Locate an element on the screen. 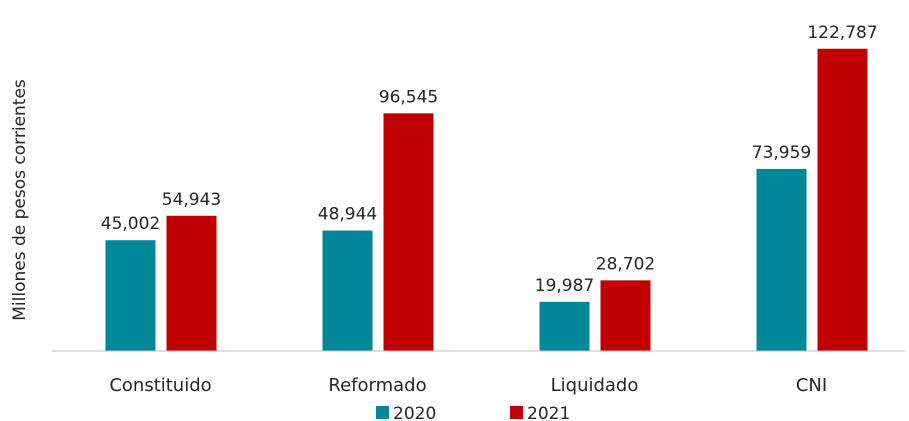 The image size is (909, 421). data-label: 96,545 is located at coordinates (408, 97).